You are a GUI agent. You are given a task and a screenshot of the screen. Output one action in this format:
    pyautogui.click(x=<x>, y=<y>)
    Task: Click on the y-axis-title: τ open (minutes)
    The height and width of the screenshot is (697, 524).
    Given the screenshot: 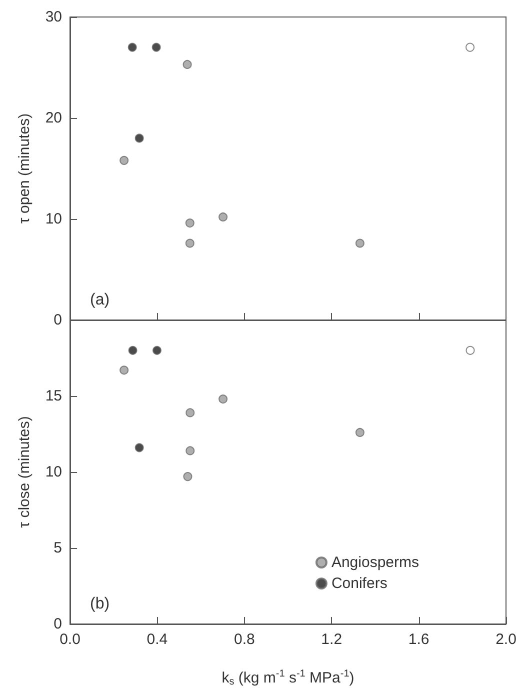 What is the action you would take?
    pyautogui.click(x=24, y=168)
    